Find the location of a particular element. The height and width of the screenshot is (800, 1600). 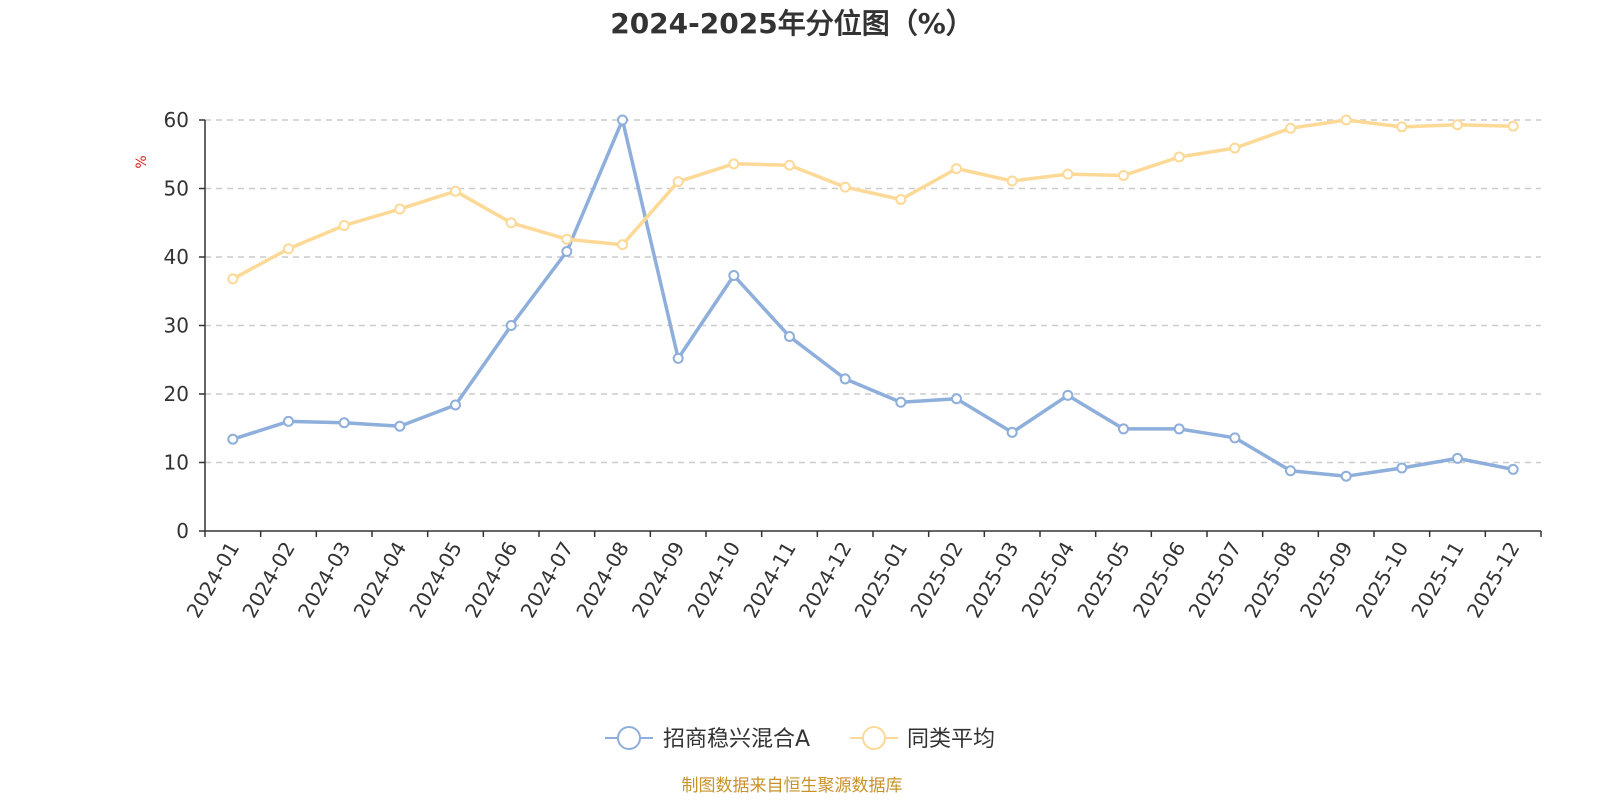

x-tick-label: 2025-05 is located at coordinates (1103, 580).